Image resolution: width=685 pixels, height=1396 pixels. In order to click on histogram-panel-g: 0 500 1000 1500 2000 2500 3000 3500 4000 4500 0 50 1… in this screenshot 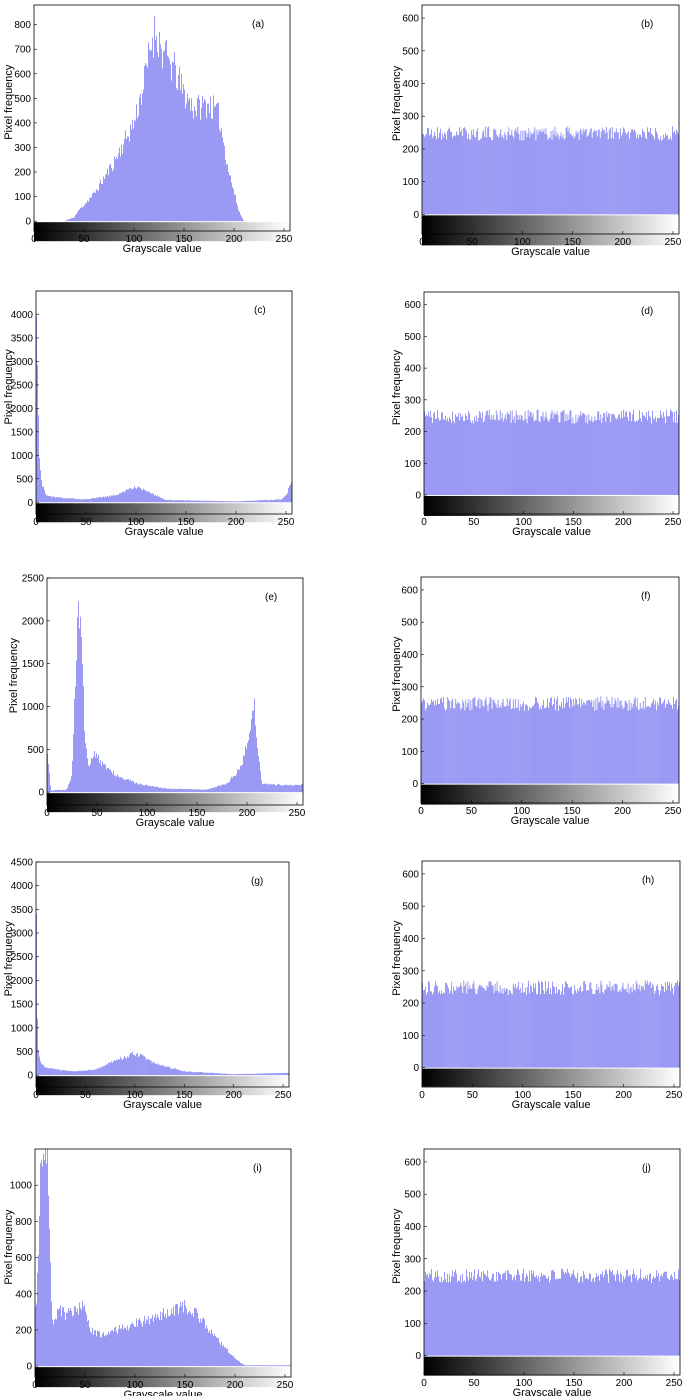, I will do `click(147, 985)`.